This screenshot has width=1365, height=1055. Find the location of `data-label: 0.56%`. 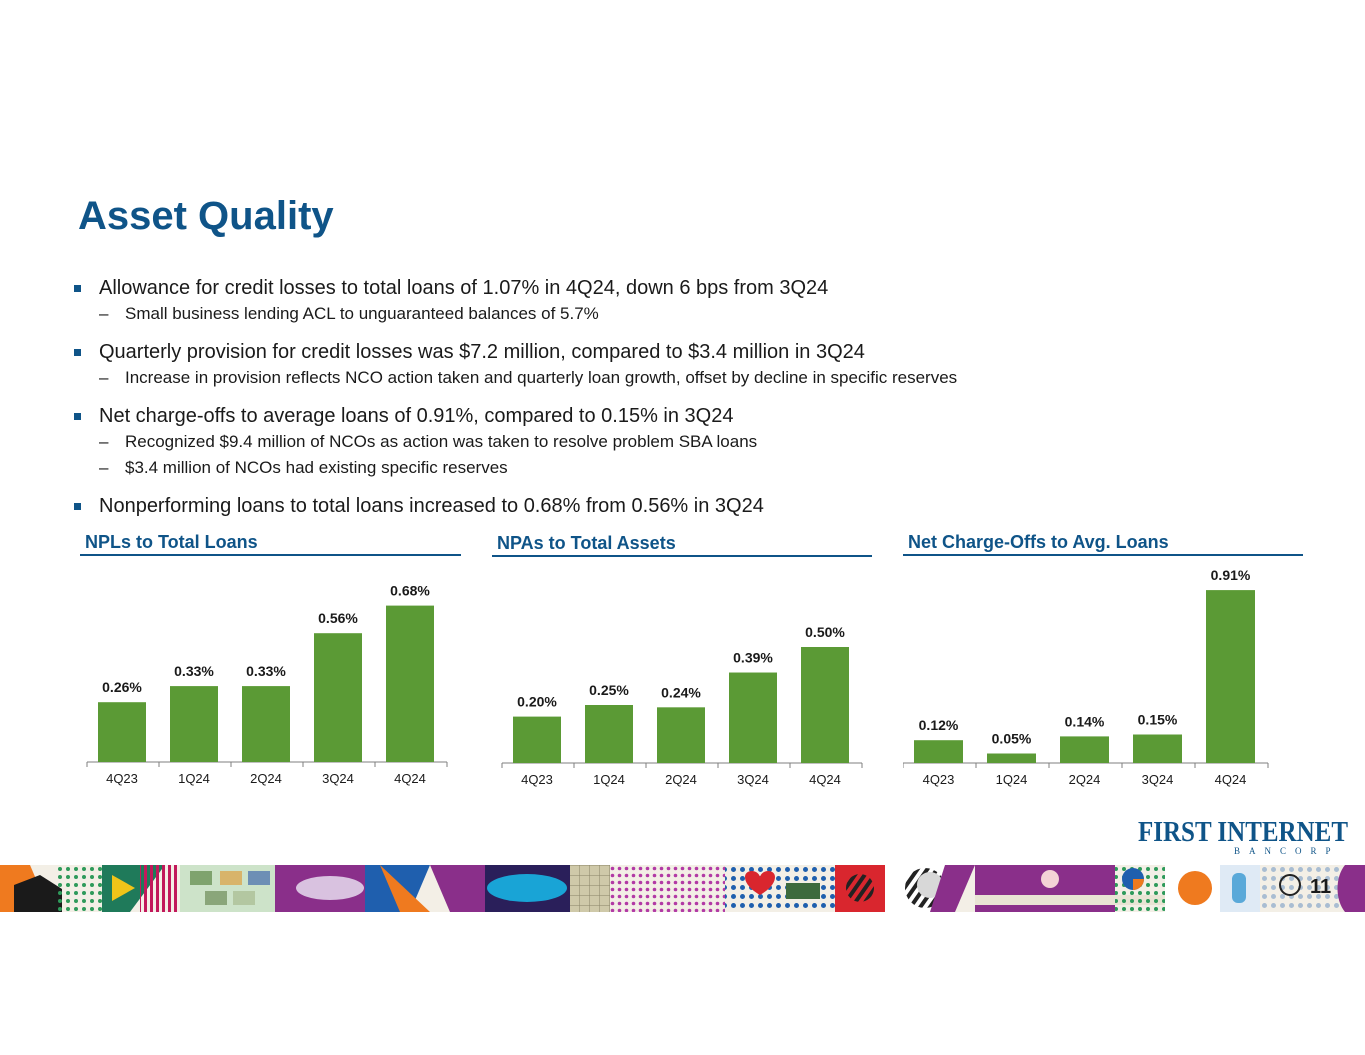

data-label: 0.56% is located at coordinates (338, 618).